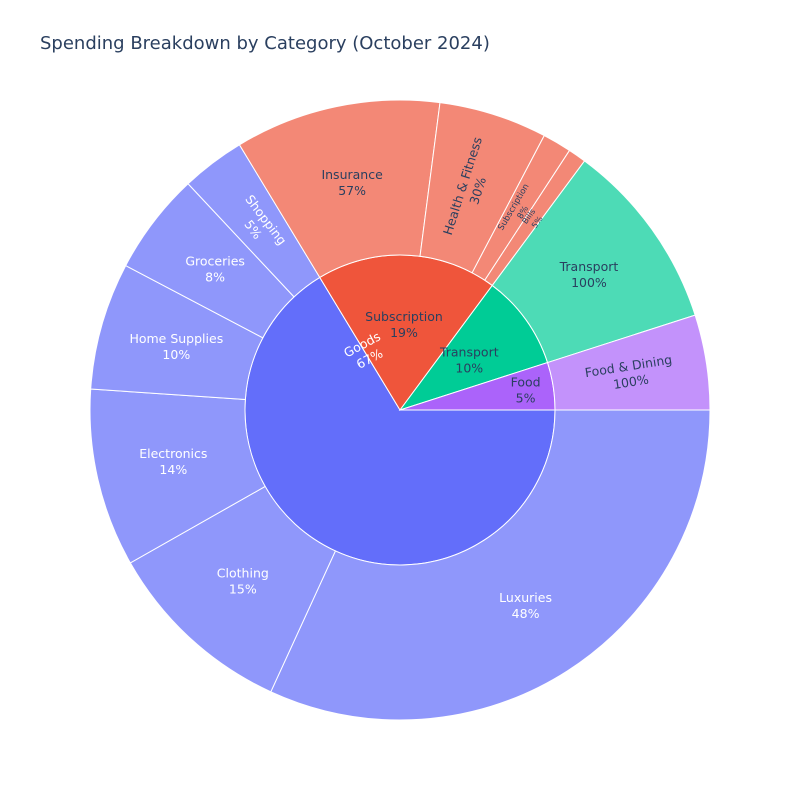 Image resolution: width=800 pixels, height=800 pixels. Describe the element at coordinates (173, 469) in the screenshot. I see `segment-goods-electronics-percent: 14%` at that location.